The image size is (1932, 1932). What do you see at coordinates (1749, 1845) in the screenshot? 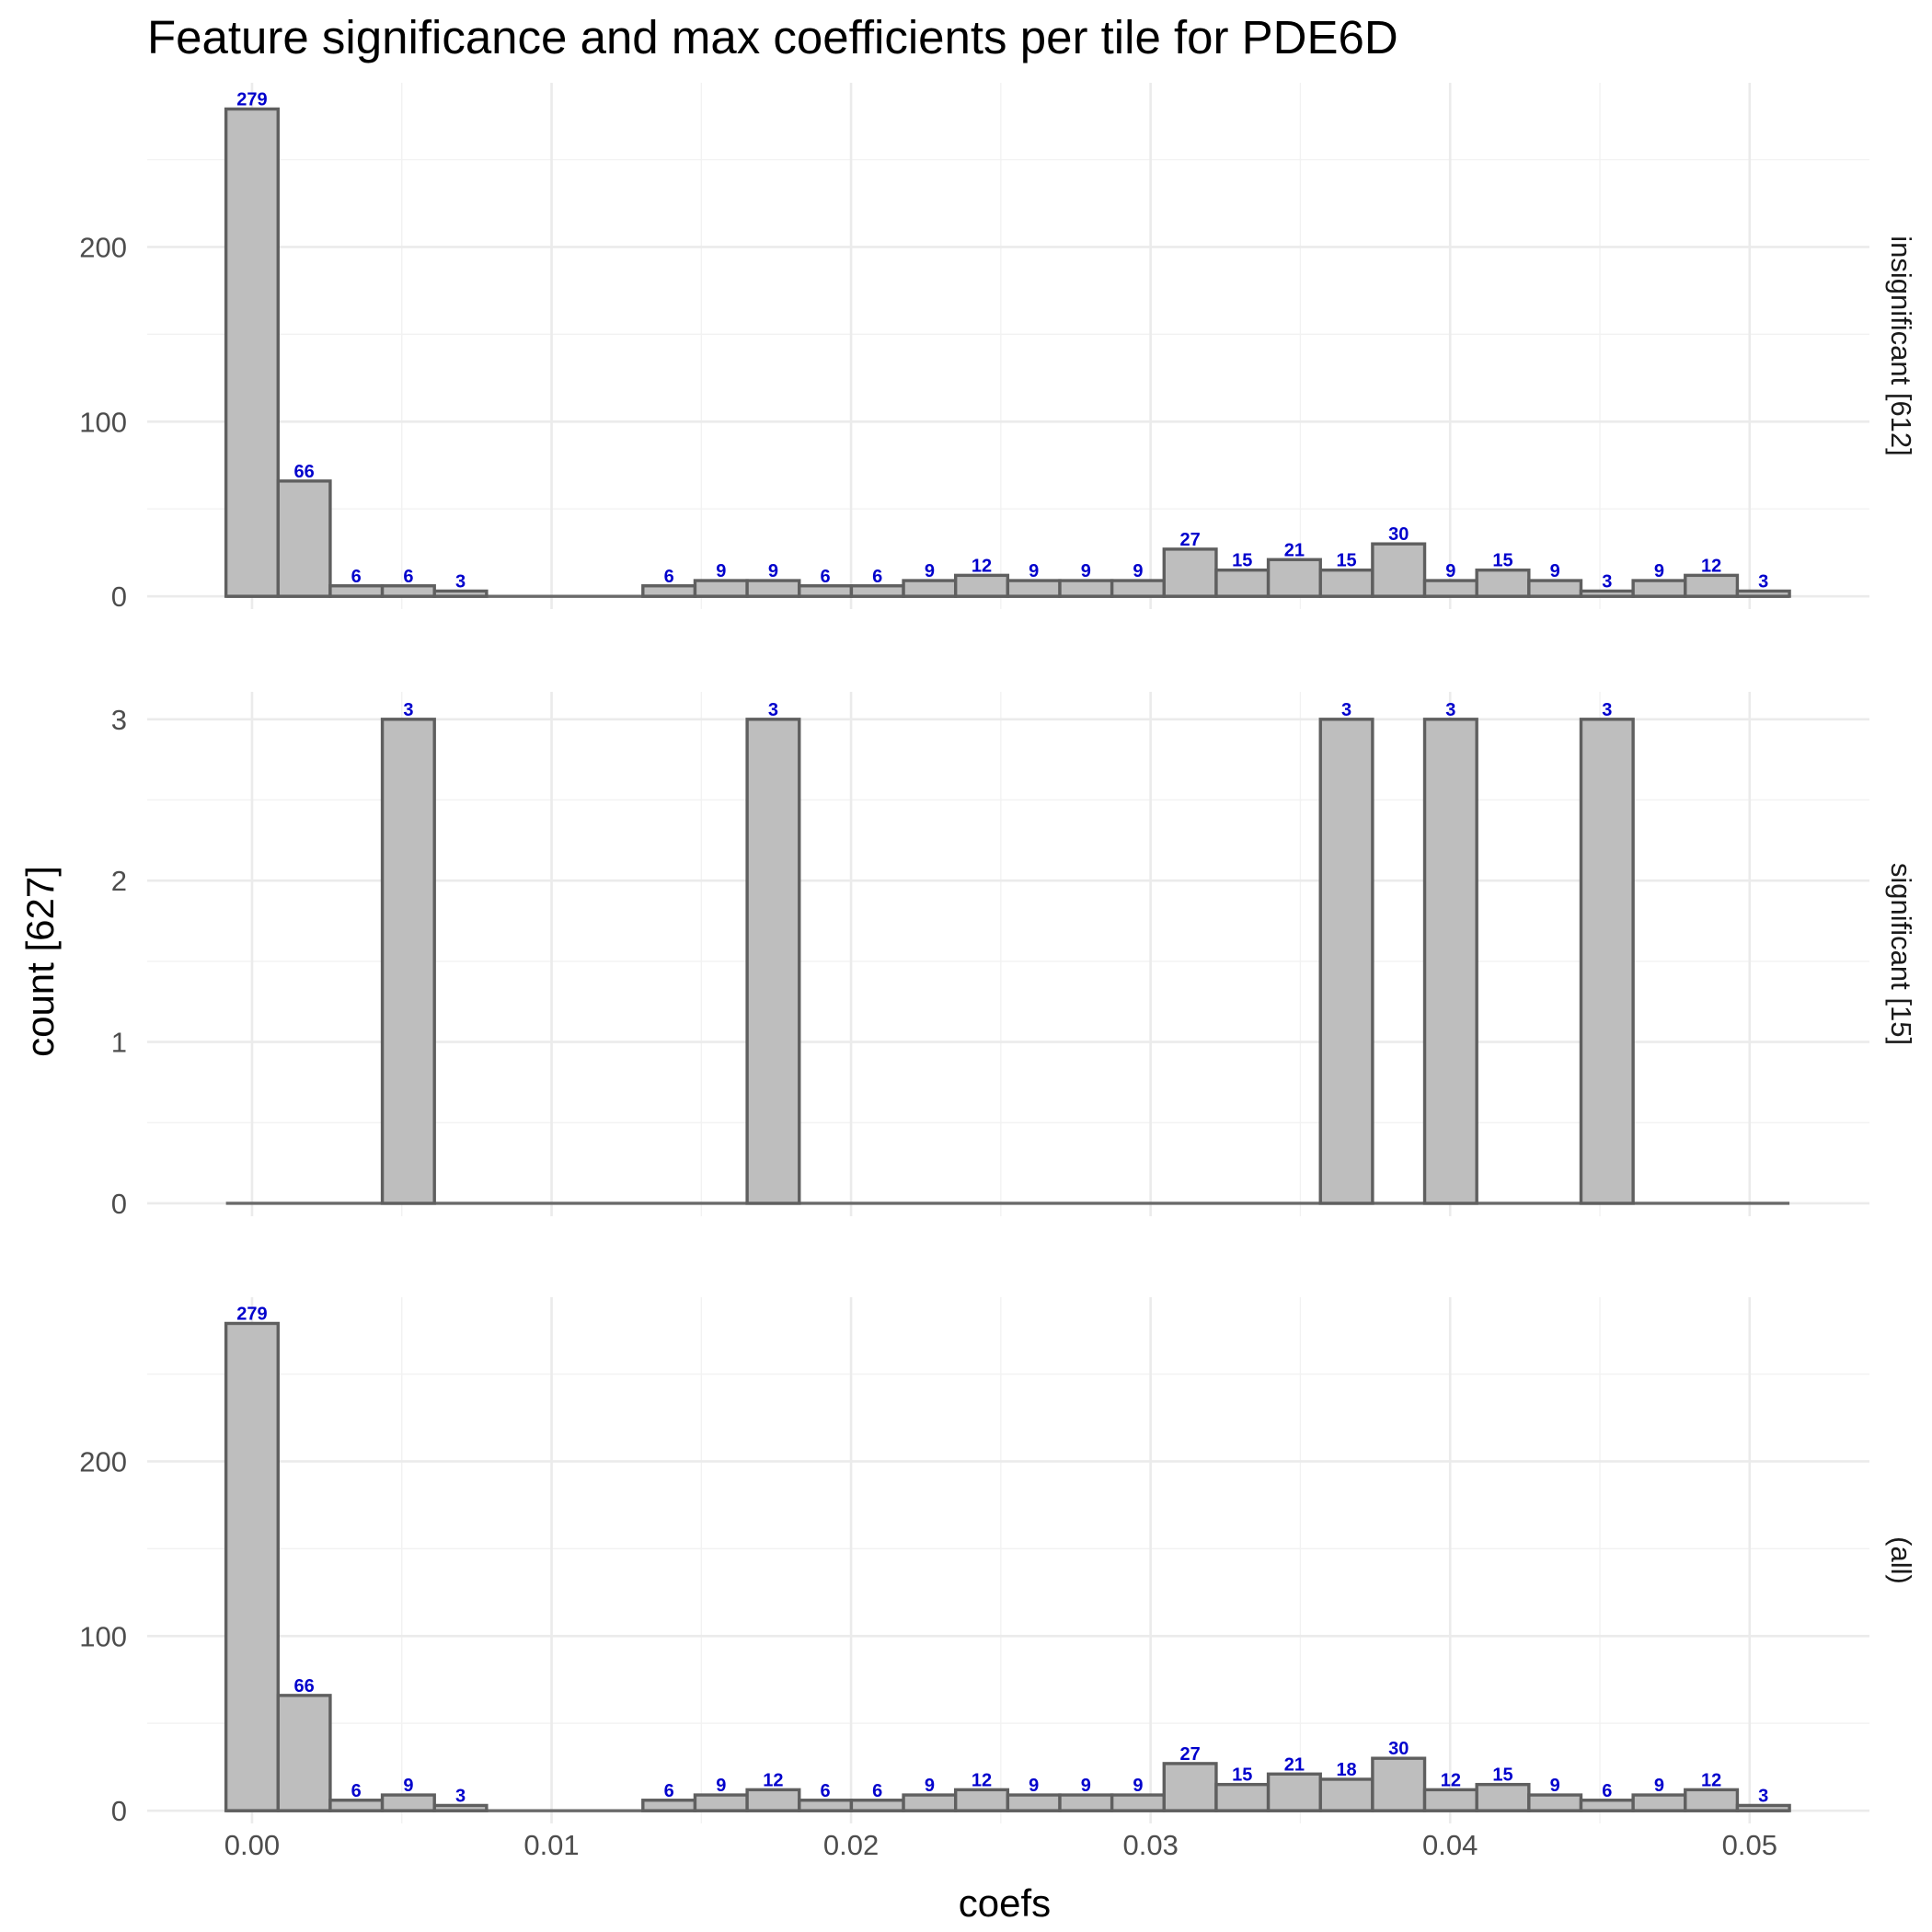
I see `x-tick-label: 0.05` at bounding box center [1749, 1845].